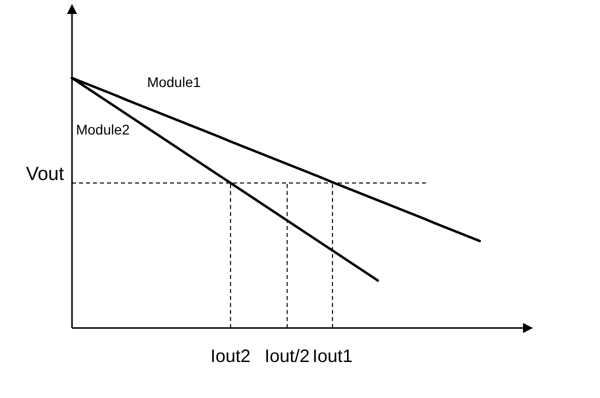 The image size is (600, 398). Describe the element at coordinates (45, 174) in the screenshot. I see `ref-line-label: Vout` at that location.